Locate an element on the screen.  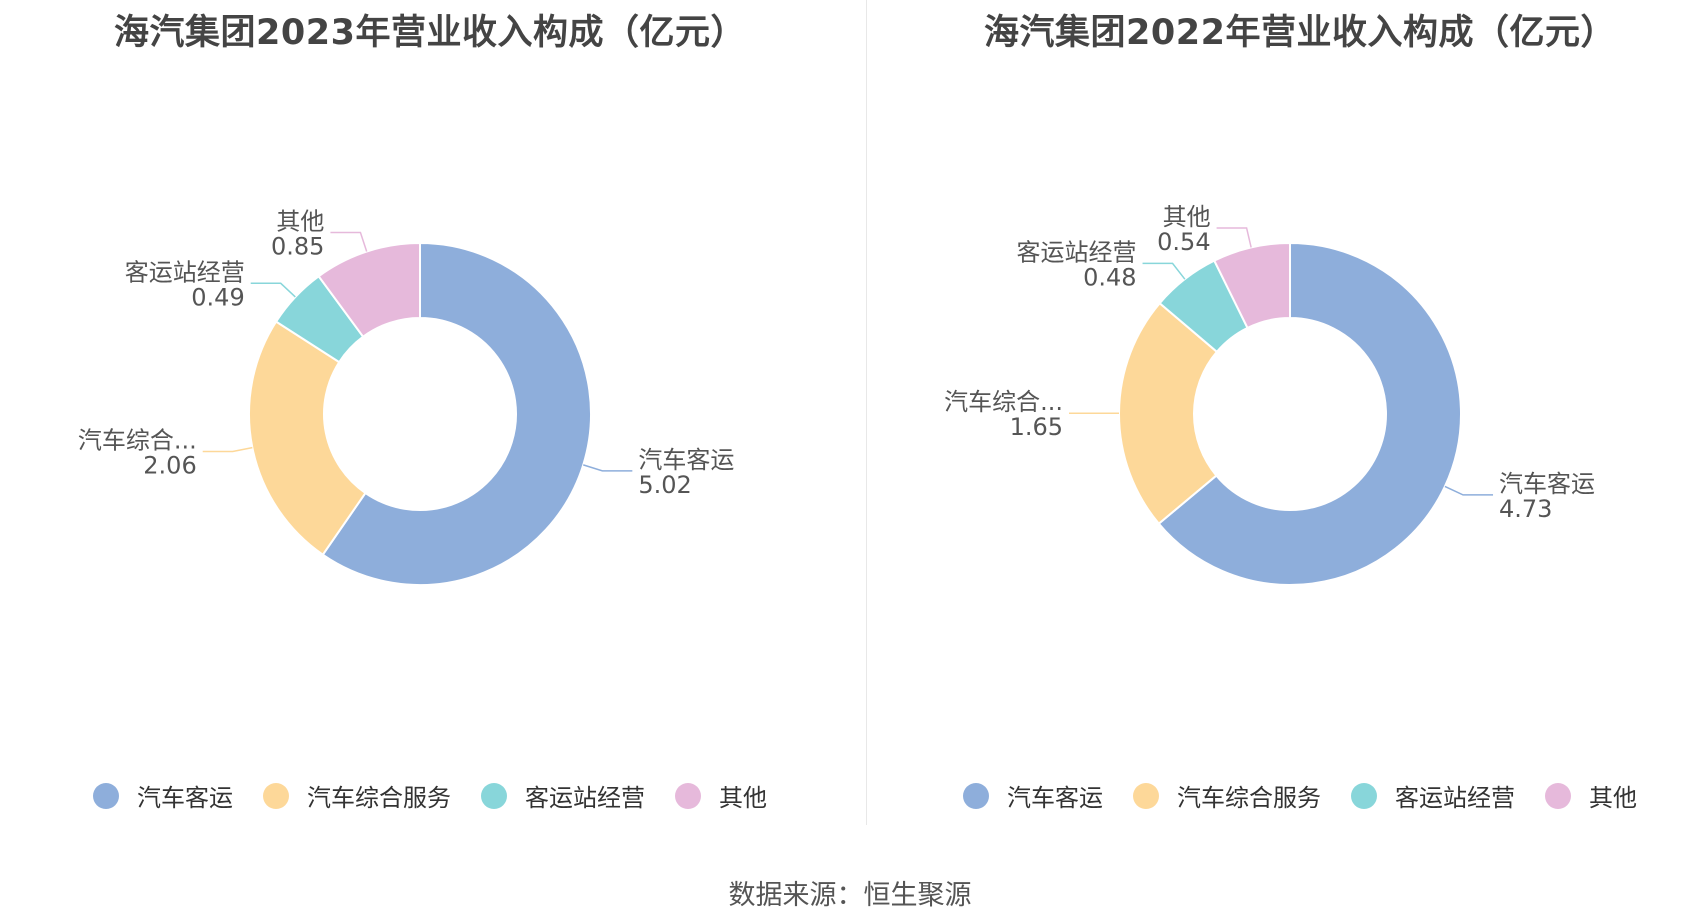
chart-title: 海汽集团2023年营业收入构成（亿元） is located at coordinates (430, 33).